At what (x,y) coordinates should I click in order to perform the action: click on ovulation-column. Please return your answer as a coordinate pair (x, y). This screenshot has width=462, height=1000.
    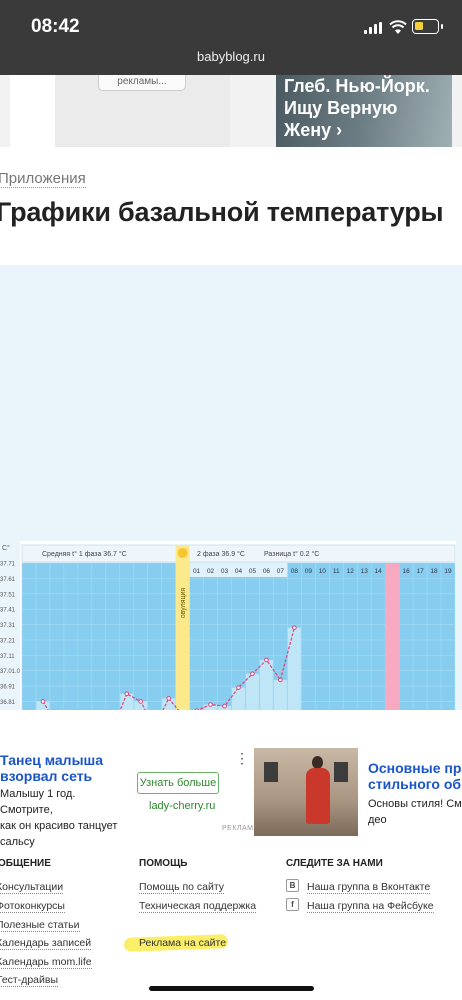
    Looking at the image, I should click on (182, 654).